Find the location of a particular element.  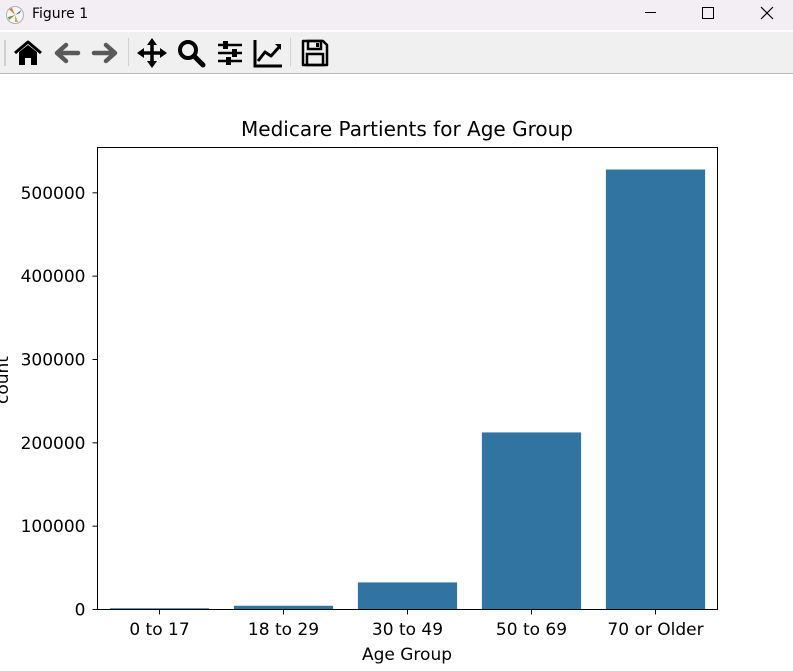

configure-subplots-button is located at coordinates (230, 53).